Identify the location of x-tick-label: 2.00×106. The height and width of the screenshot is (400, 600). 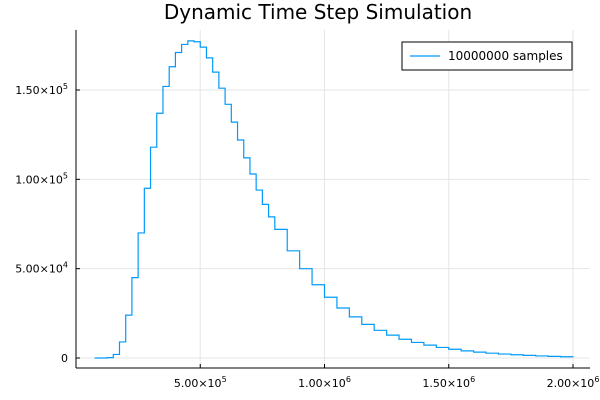
(573, 382).